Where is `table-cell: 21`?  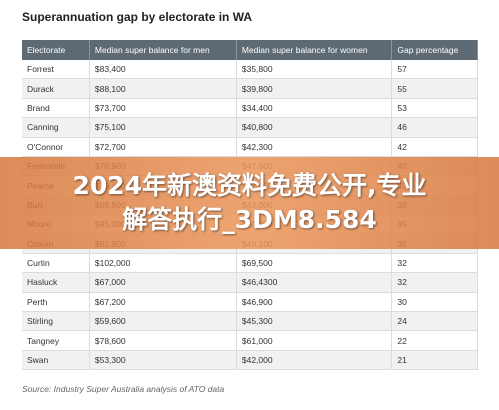 table-cell: 21 is located at coordinates (434, 360).